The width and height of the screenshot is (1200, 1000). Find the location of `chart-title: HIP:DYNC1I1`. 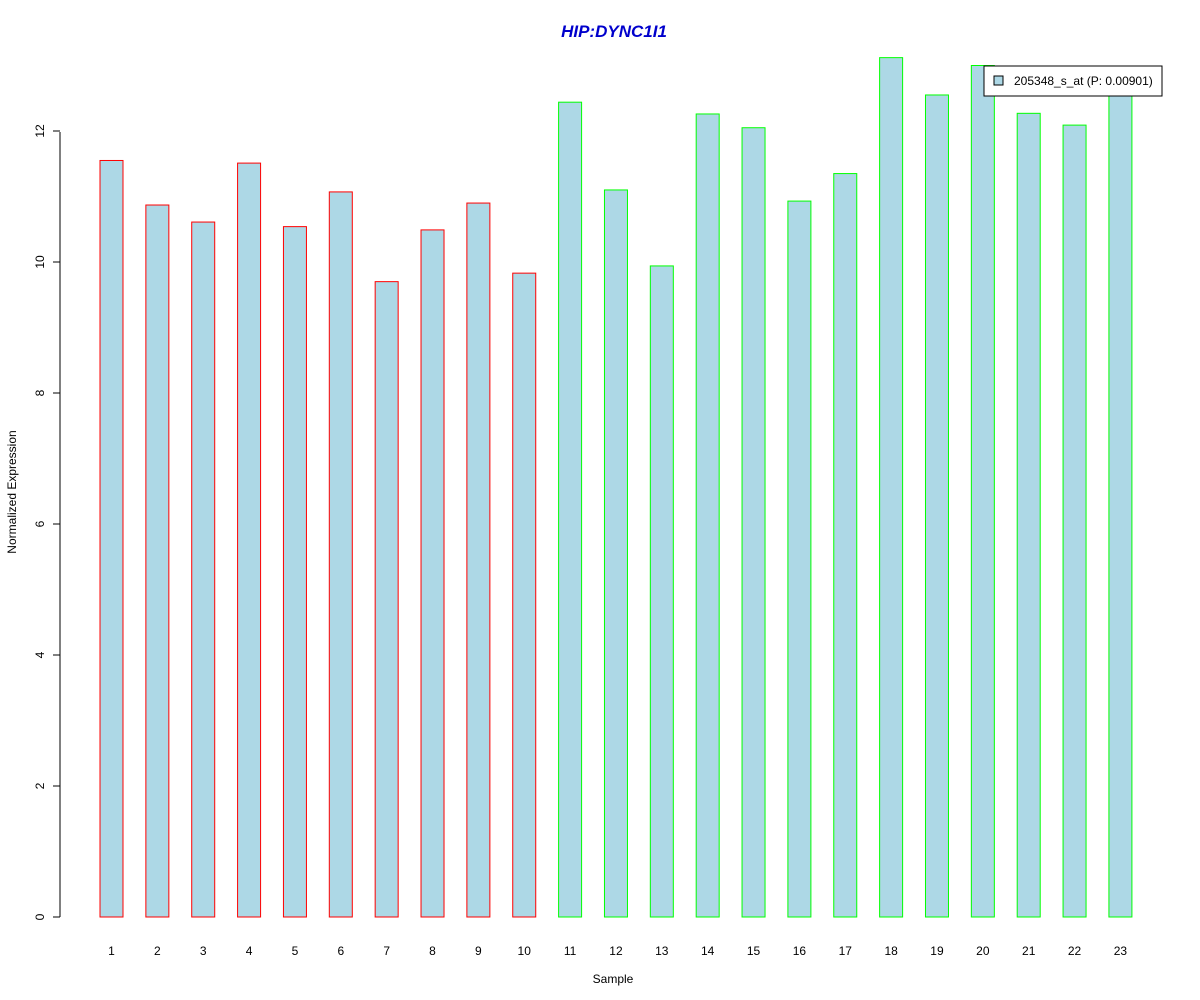

chart-title: HIP:DYNC1I1 is located at coordinates (614, 31).